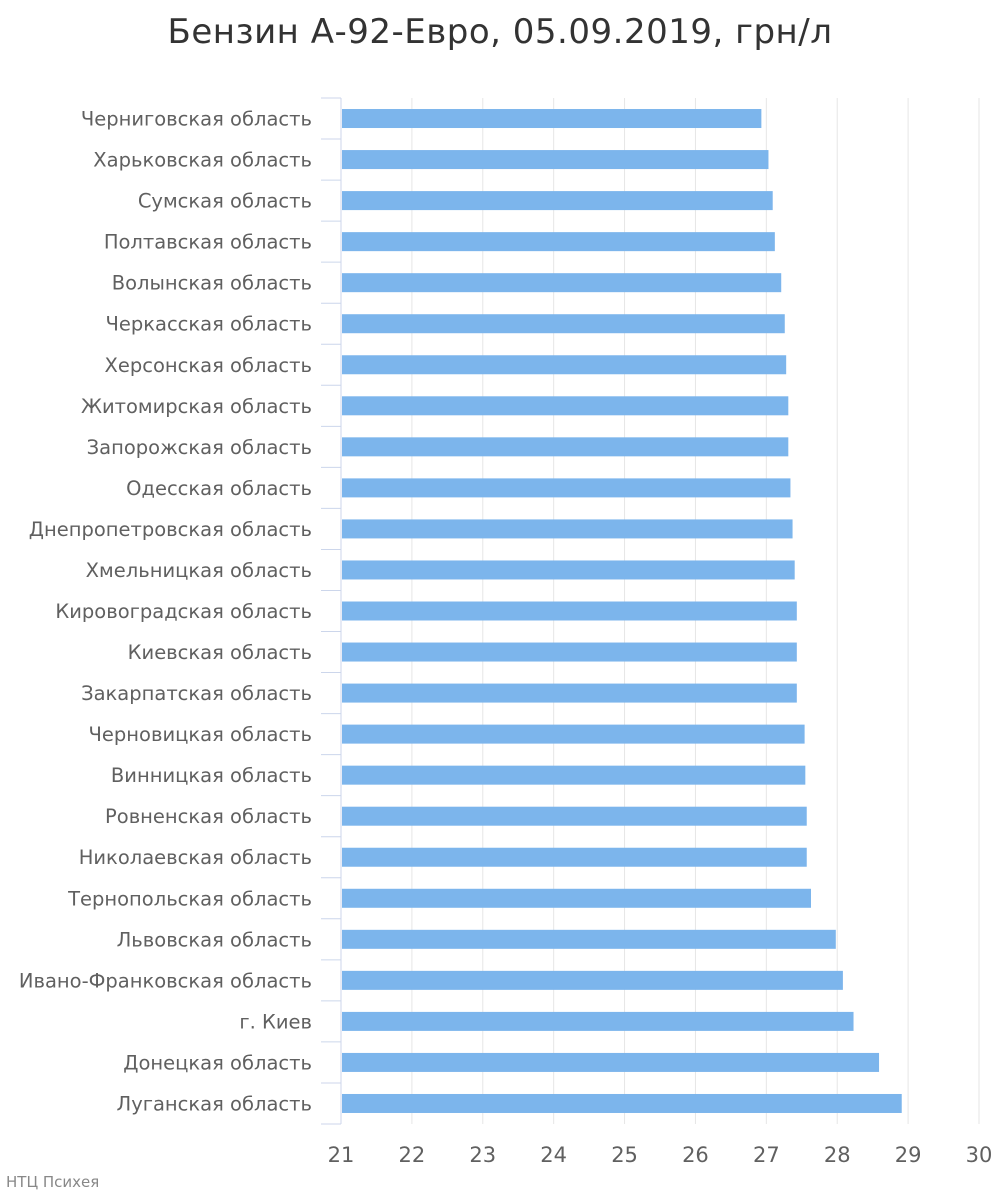 This screenshot has width=1000, height=1200. I want to click on category-axis, so click(331, 611).